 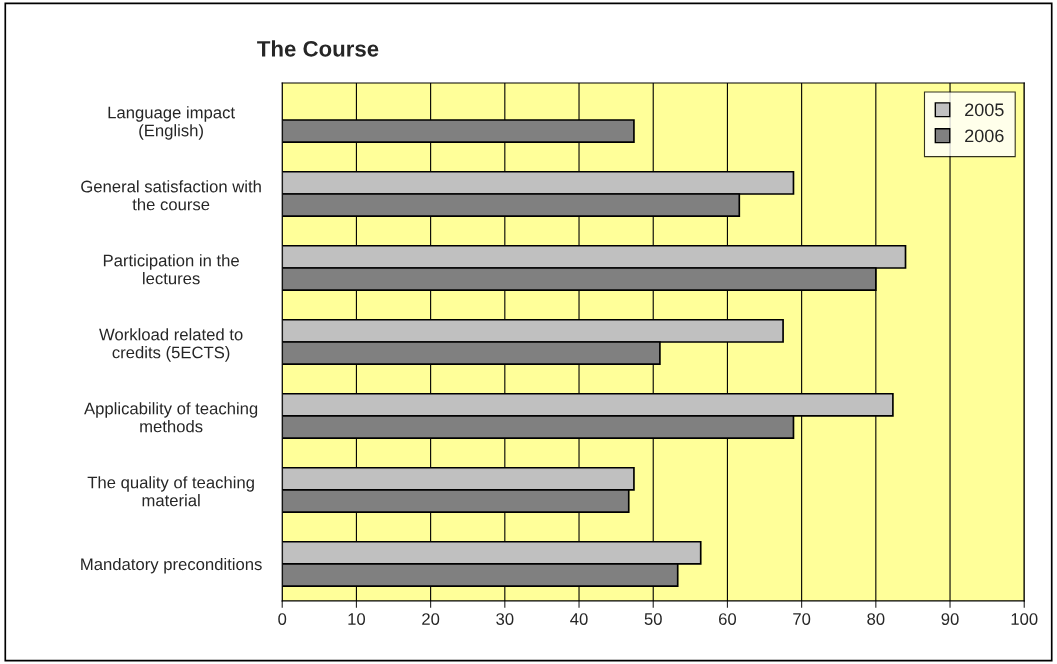 What do you see at coordinates (876, 619) in the screenshot?
I see `x-tick-label: 80` at bounding box center [876, 619].